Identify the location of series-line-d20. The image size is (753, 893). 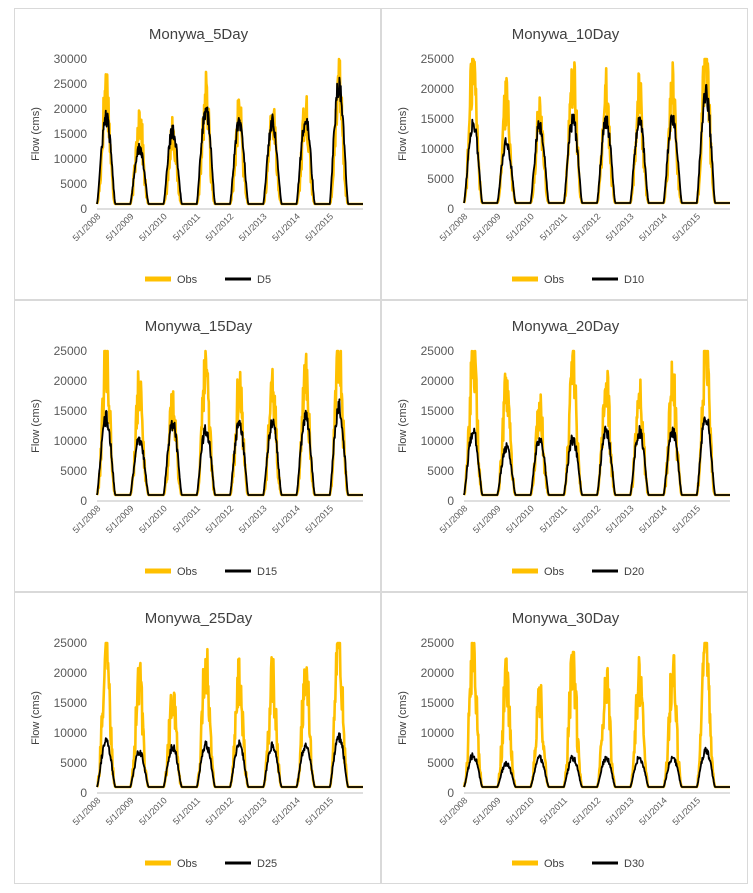
(597, 456).